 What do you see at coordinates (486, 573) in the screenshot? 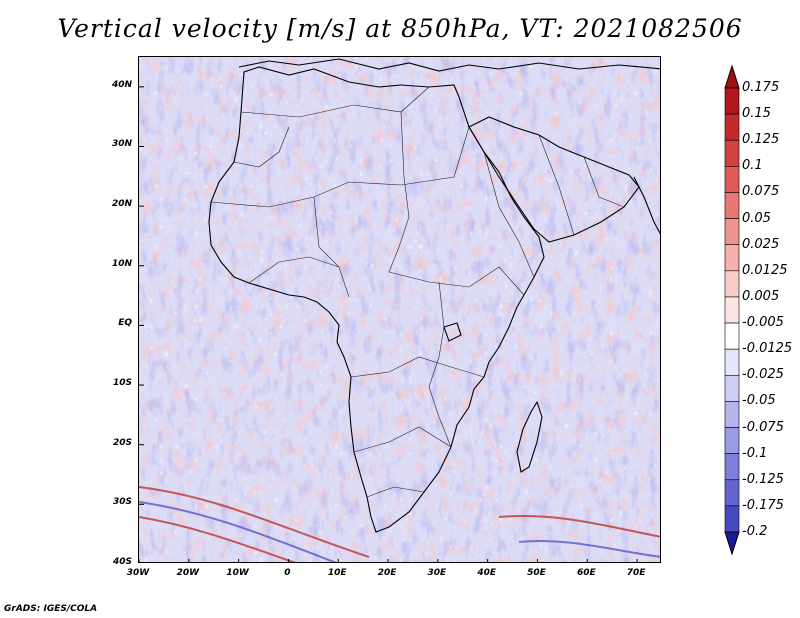
I see `lon-label: 40E` at bounding box center [486, 573].